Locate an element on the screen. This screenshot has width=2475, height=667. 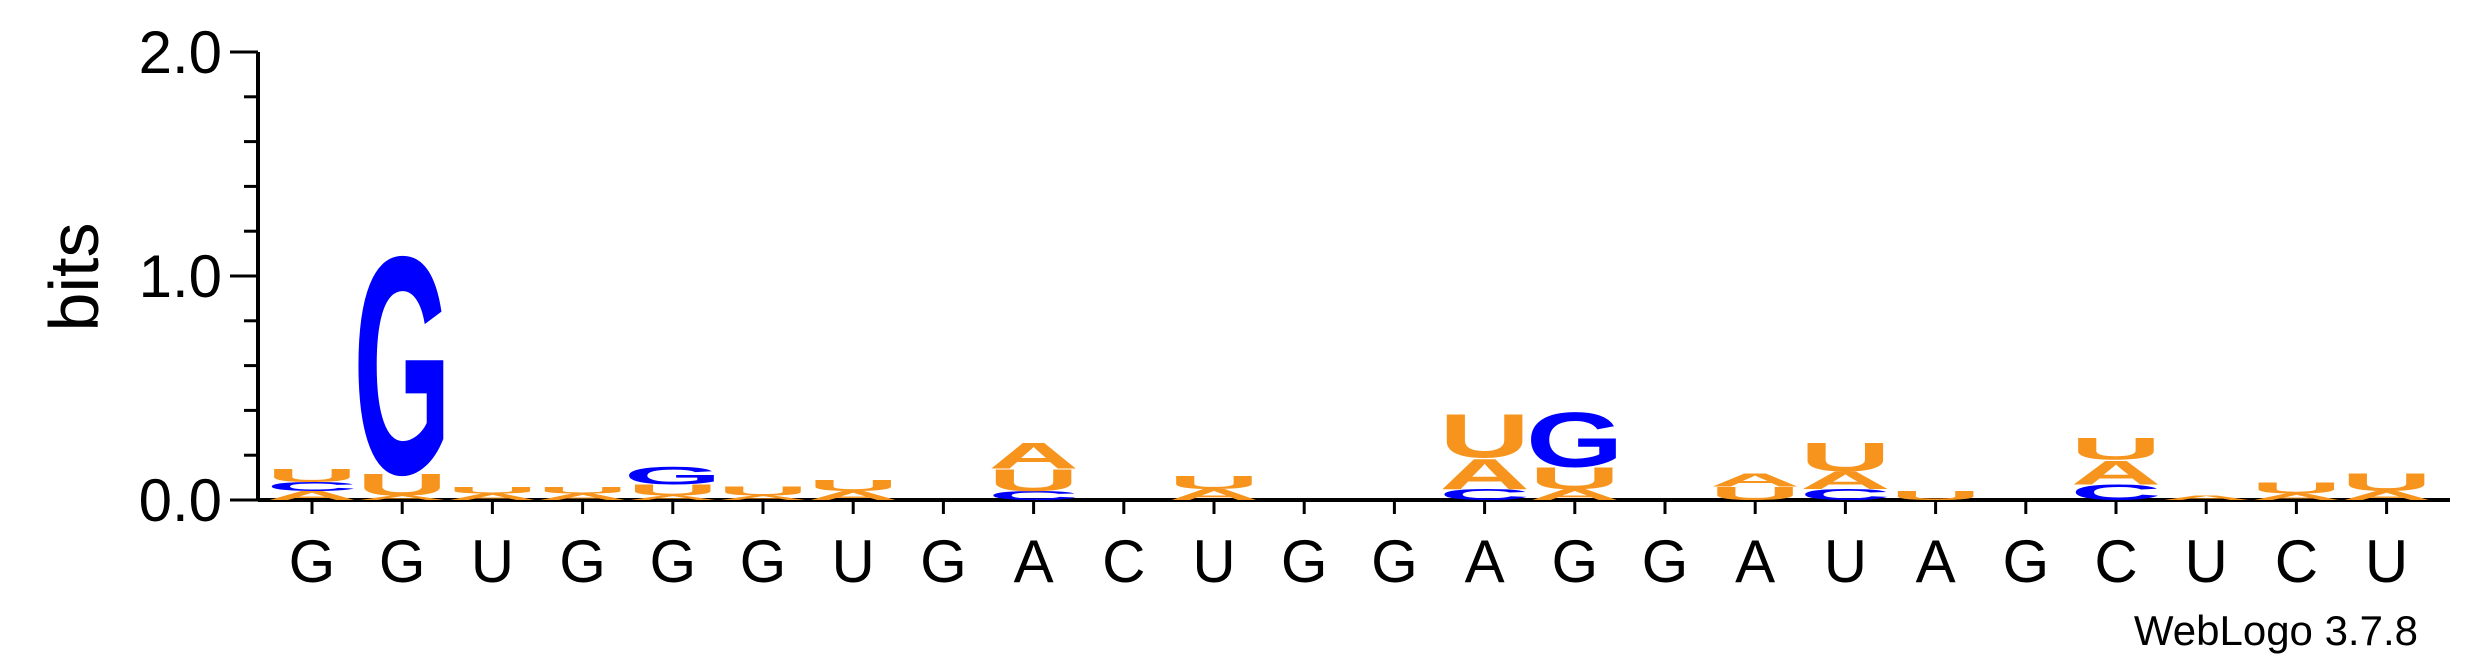
y-tick-label: 0.0 is located at coordinates (180, 500).